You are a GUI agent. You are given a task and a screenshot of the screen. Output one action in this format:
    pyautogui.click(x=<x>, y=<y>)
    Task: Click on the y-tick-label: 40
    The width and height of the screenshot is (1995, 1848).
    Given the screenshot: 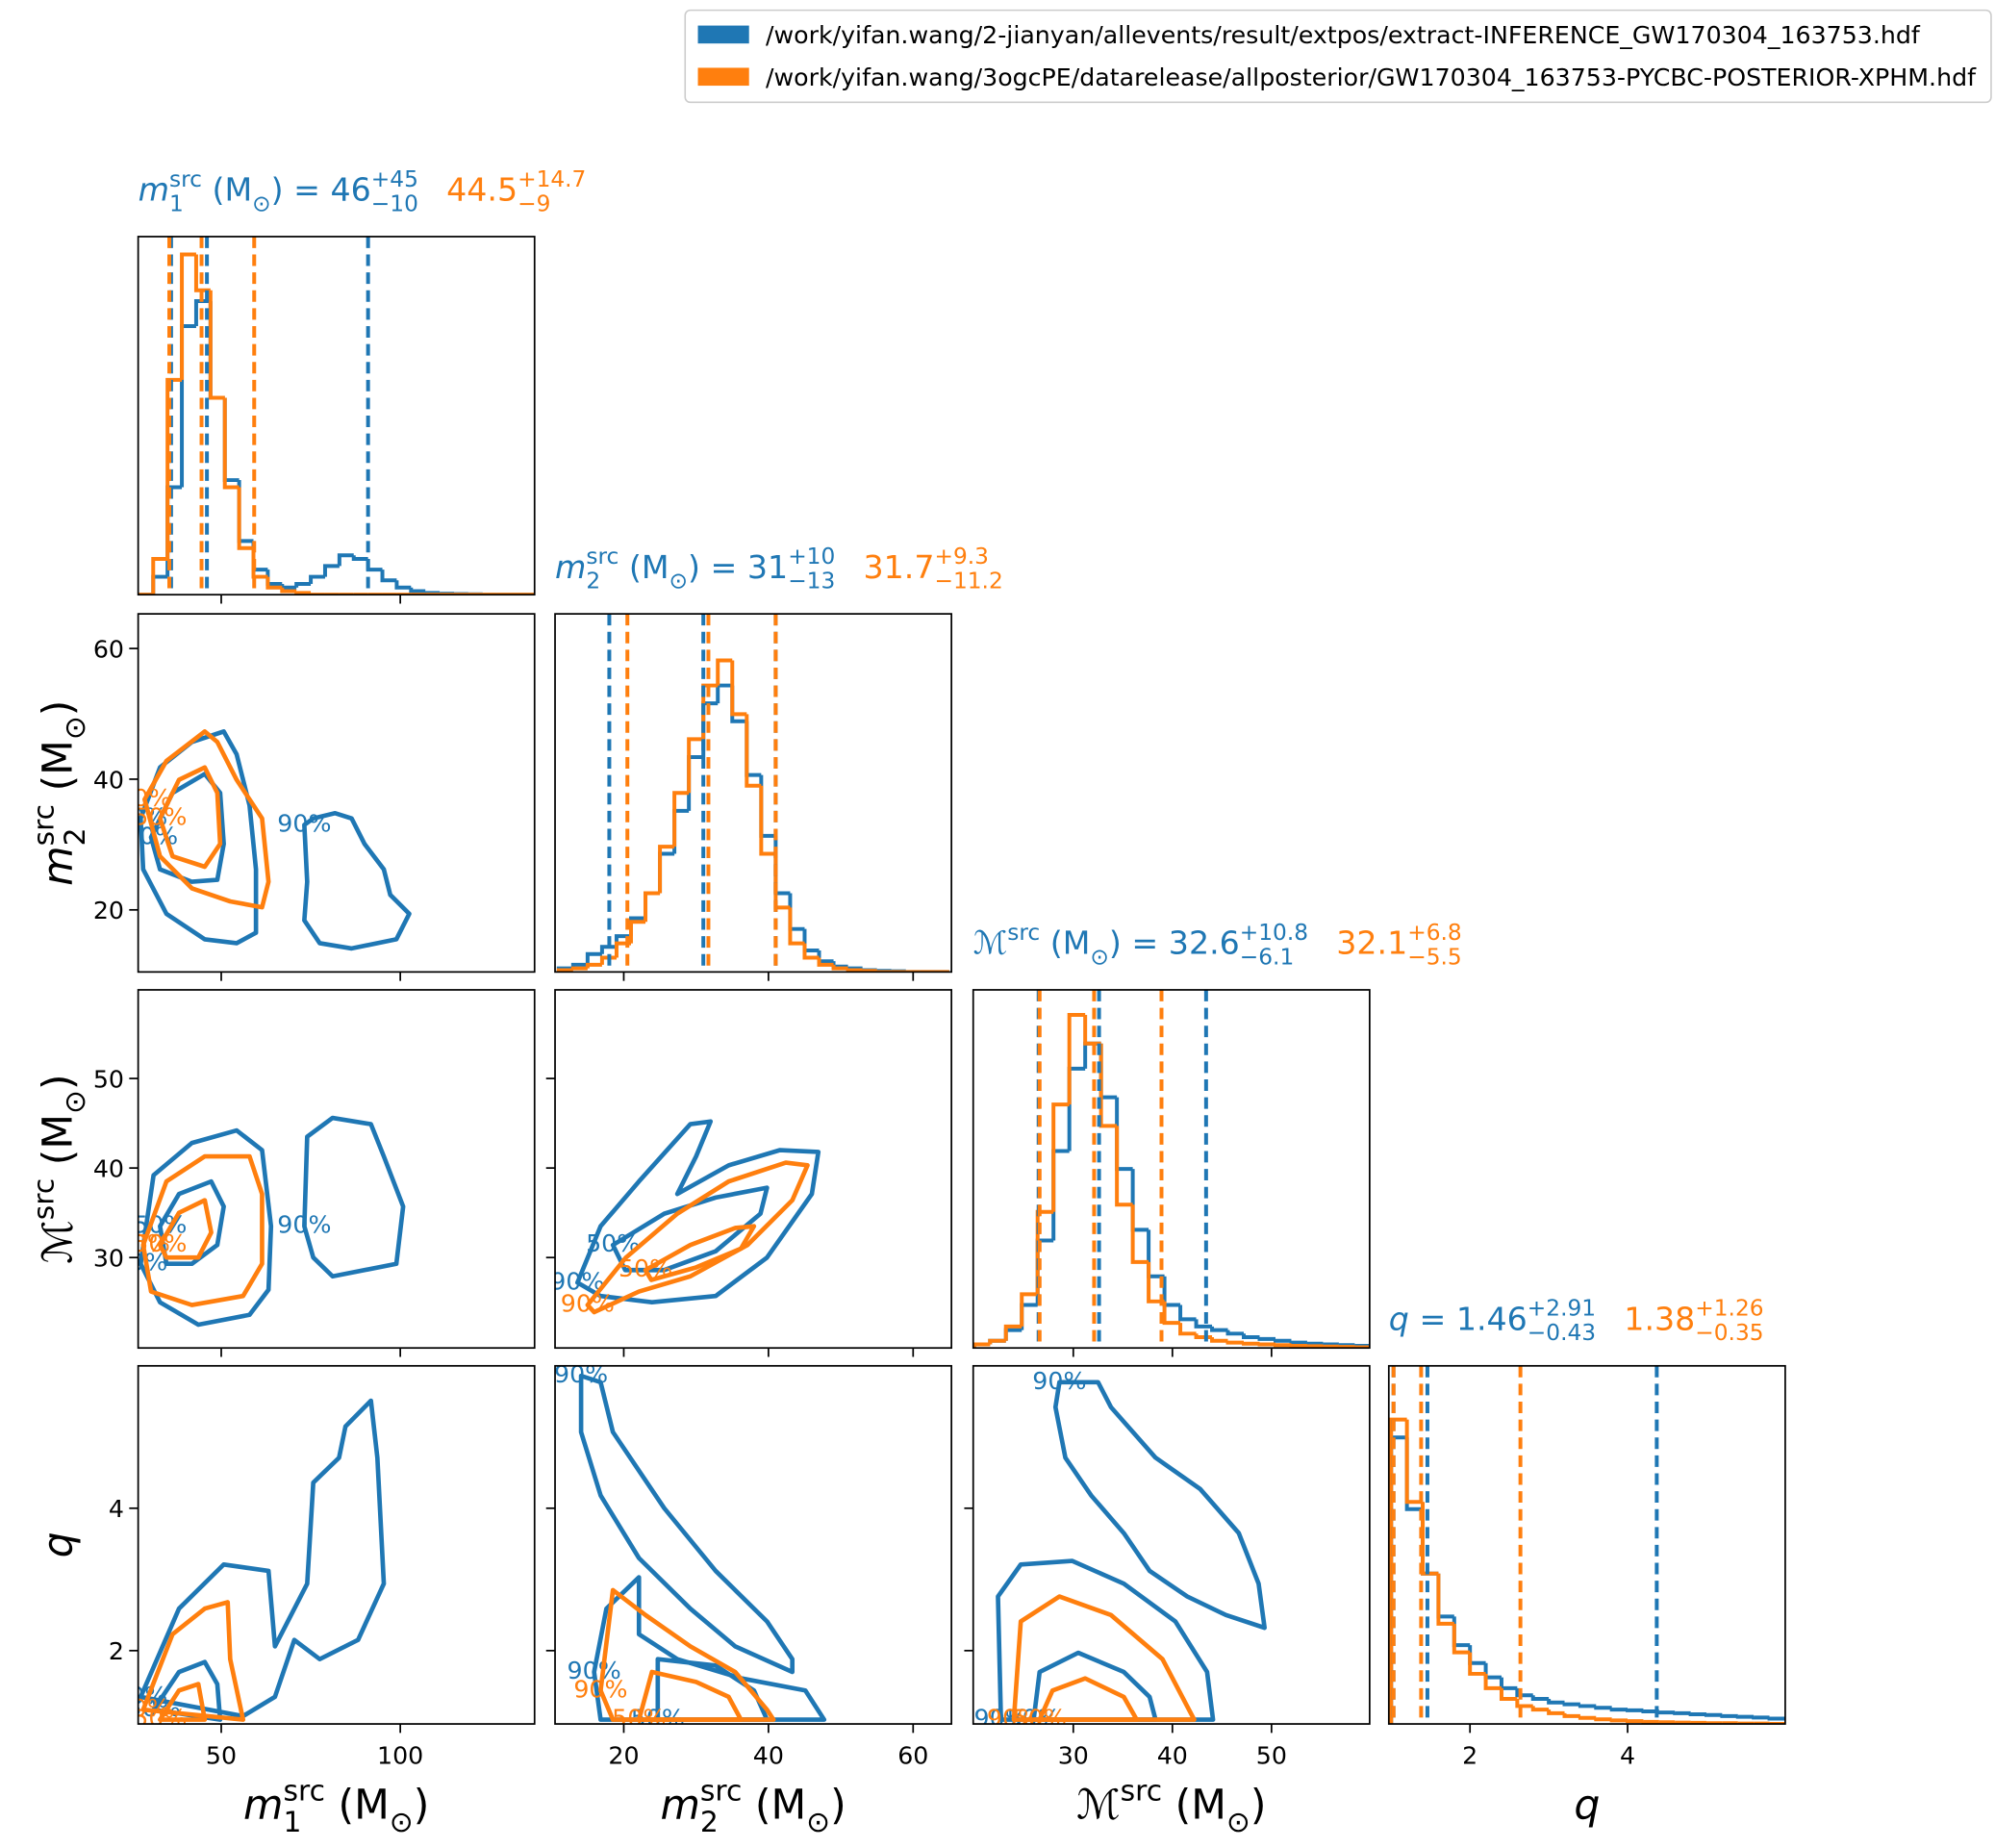 What is the action you would take?
    pyautogui.click(x=108, y=780)
    